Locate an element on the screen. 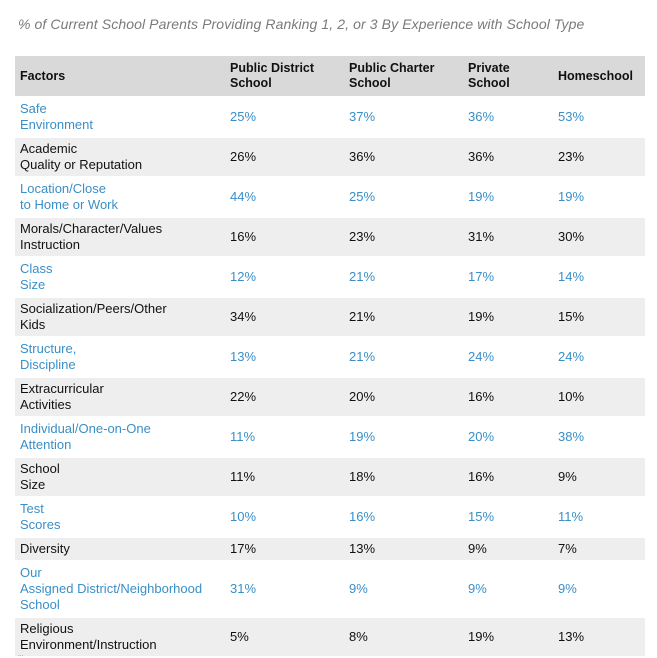  public-district-value: 16% is located at coordinates (243, 236).